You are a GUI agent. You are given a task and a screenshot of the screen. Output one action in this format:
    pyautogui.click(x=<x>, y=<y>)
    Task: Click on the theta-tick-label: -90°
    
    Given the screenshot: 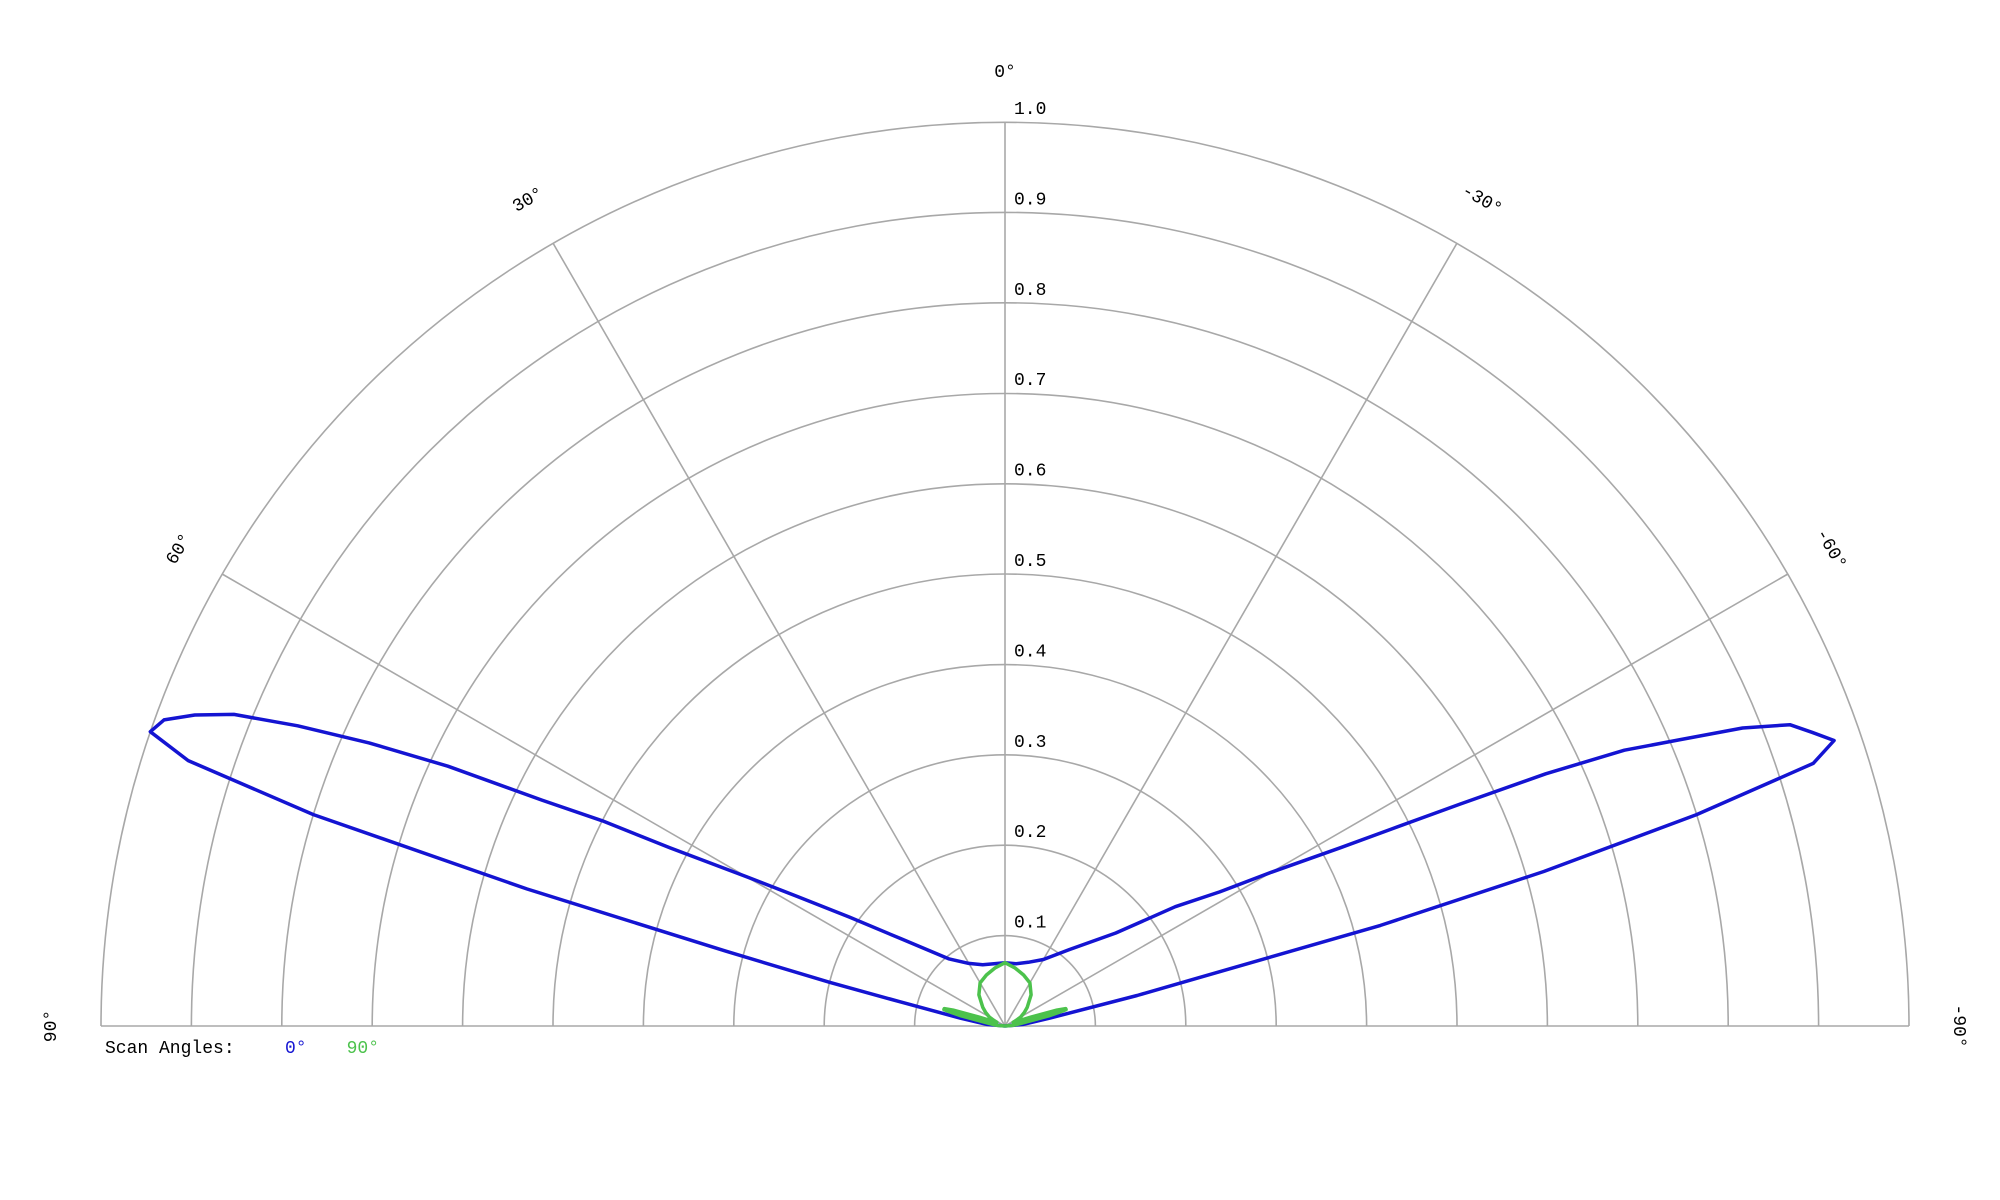 What is the action you would take?
    pyautogui.click(x=1958, y=1025)
    